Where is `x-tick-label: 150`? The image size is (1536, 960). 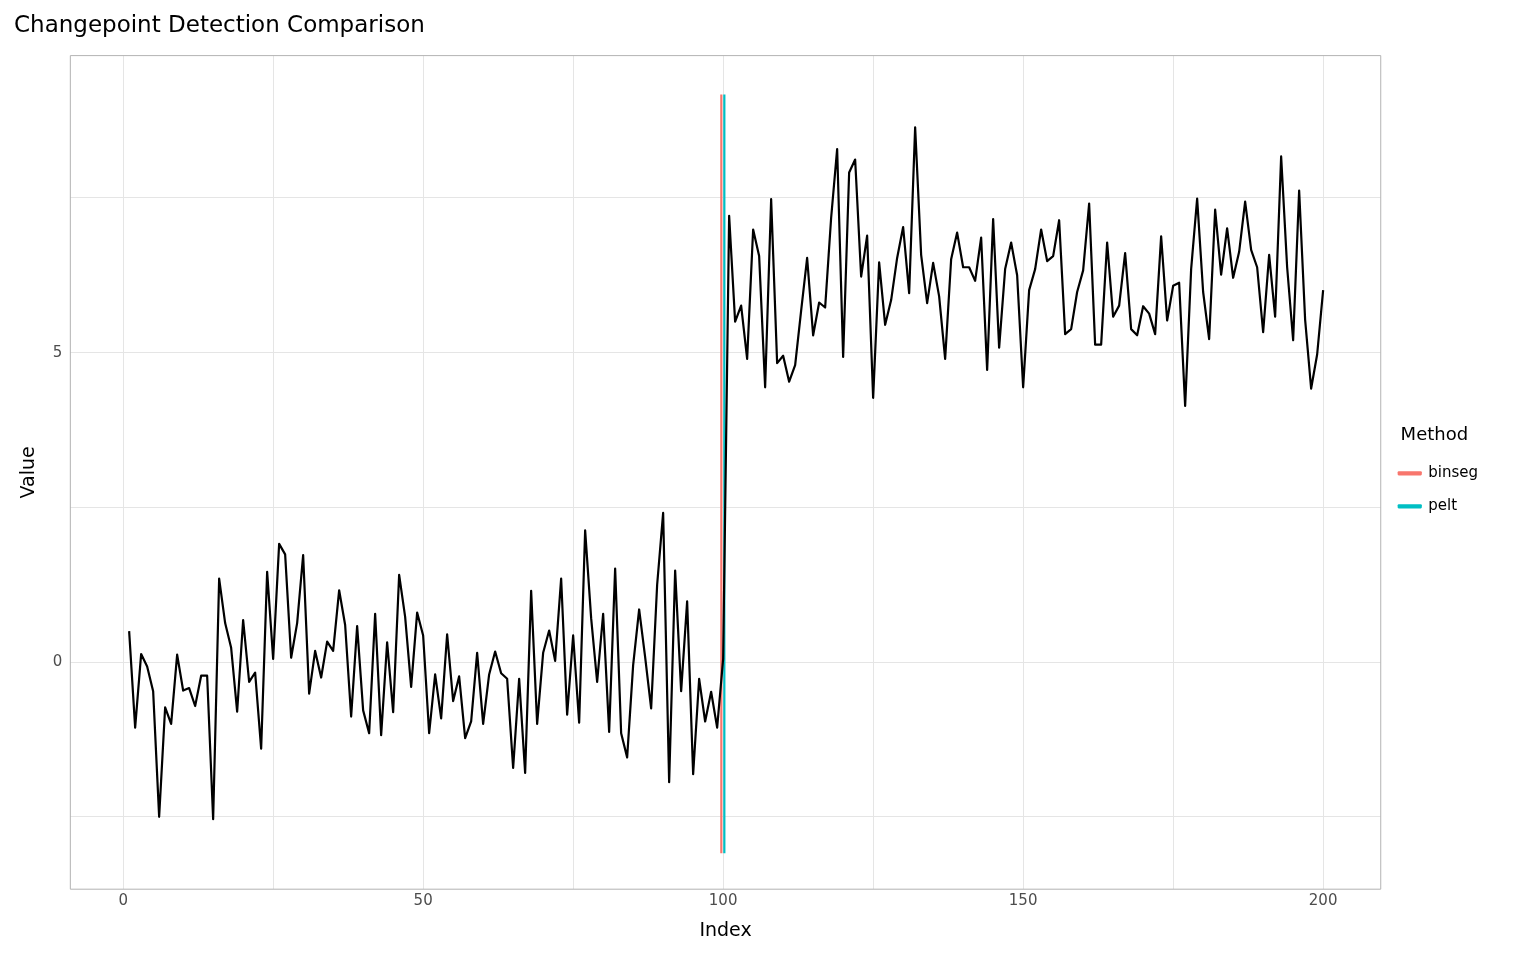
x-tick-label: 150 is located at coordinates (1023, 900).